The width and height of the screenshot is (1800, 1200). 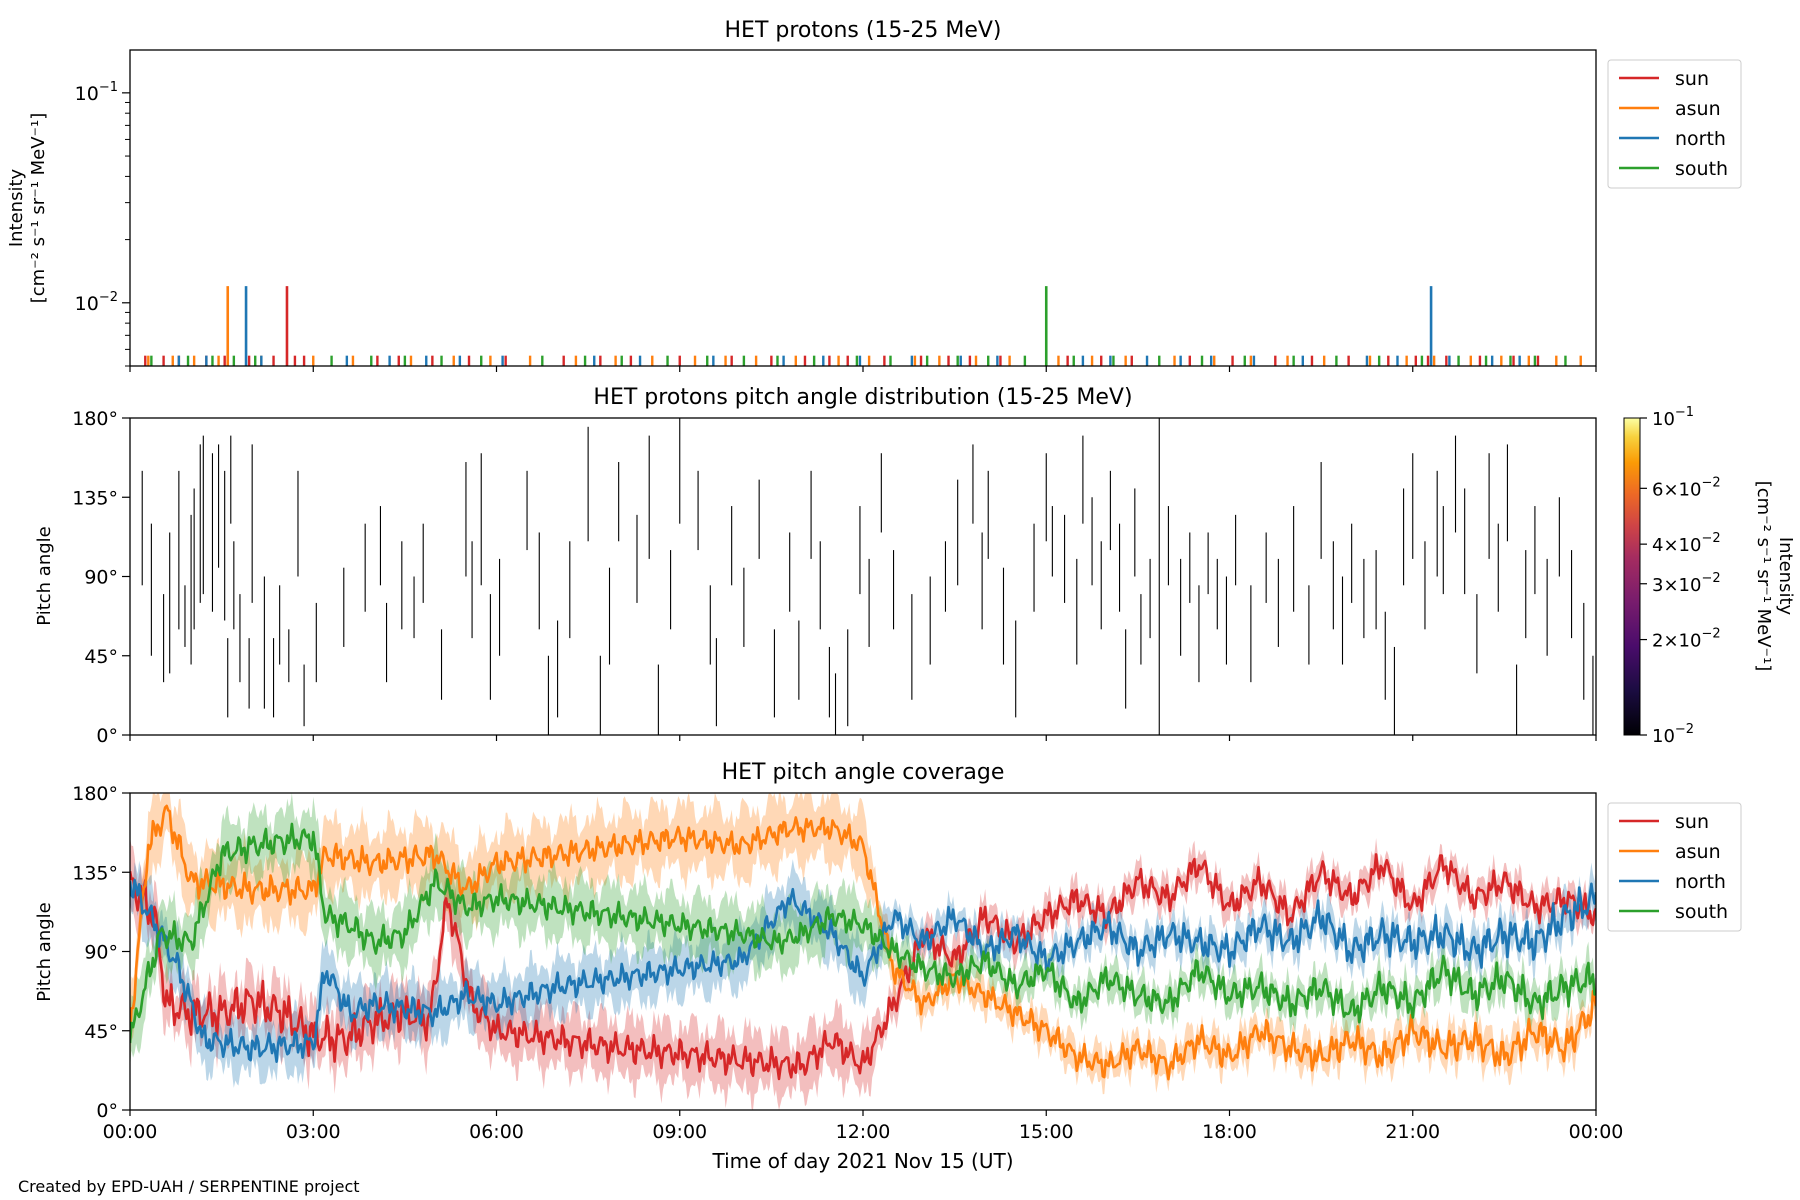 I want to click on x-tick-label: 03:00, so click(x=313, y=1132).